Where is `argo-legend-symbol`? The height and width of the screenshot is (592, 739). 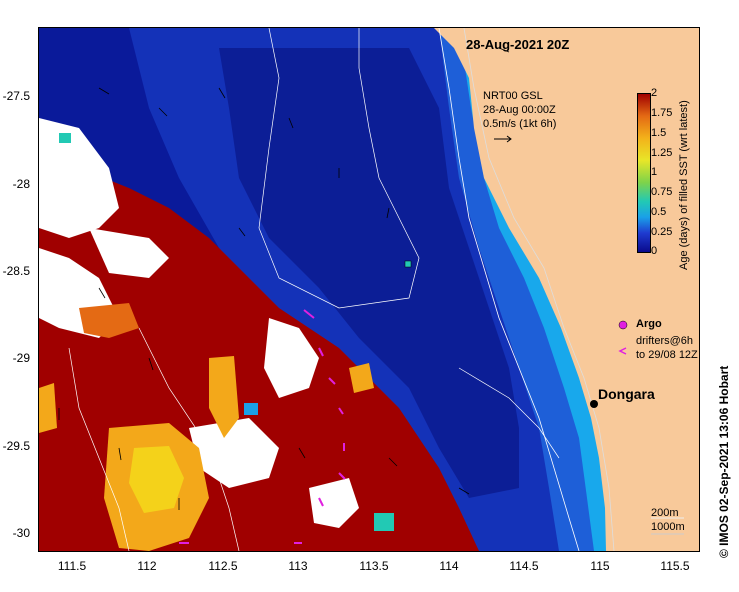 argo-legend-symbol is located at coordinates (623, 325).